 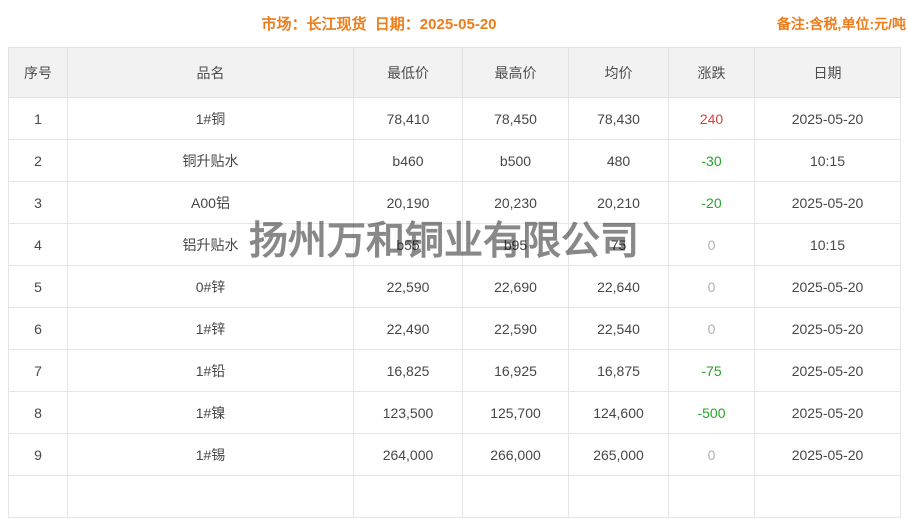 I want to click on header-col-change: 涨跌, so click(x=711, y=72).